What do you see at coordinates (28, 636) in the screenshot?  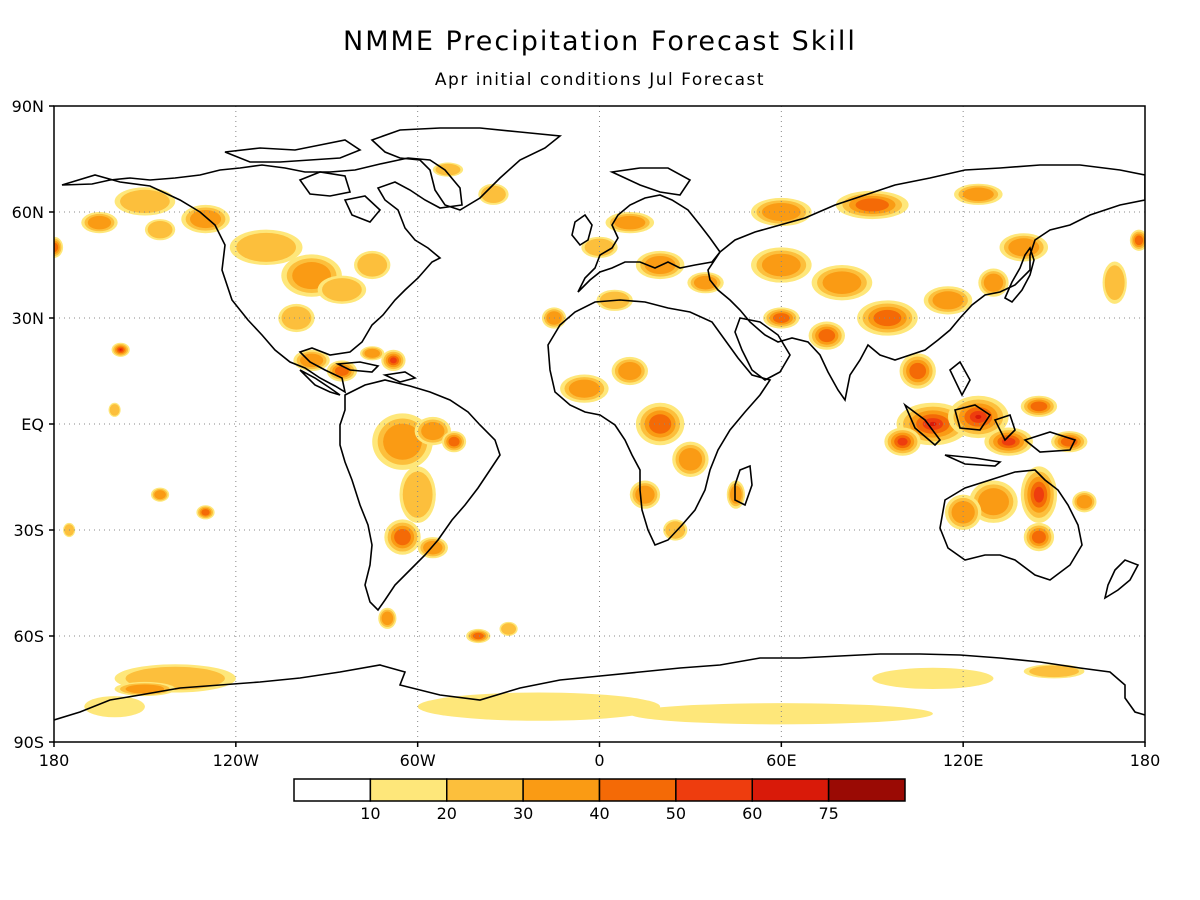 I see `lat-tick-label: 60S` at bounding box center [28, 636].